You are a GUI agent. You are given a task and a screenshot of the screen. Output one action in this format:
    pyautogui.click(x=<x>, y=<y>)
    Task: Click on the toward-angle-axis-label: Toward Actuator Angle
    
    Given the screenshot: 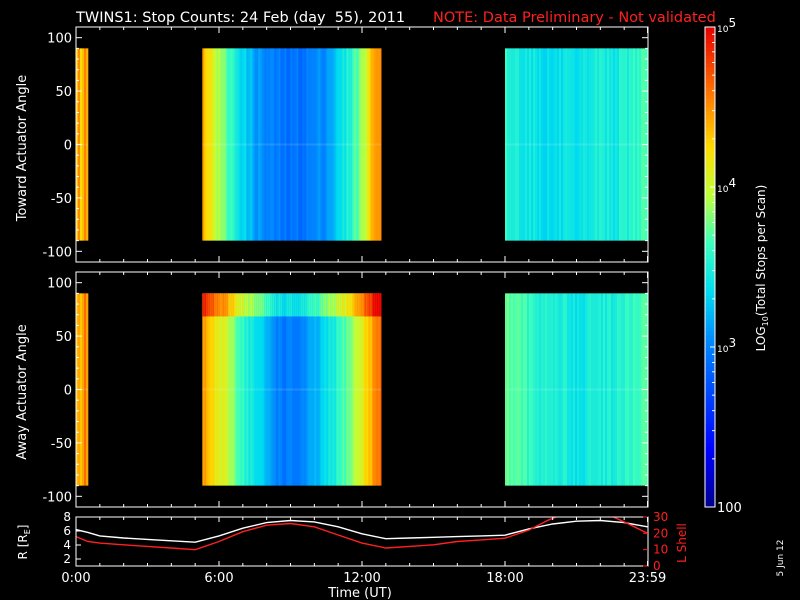 What is the action you would take?
    pyautogui.click(x=22, y=148)
    